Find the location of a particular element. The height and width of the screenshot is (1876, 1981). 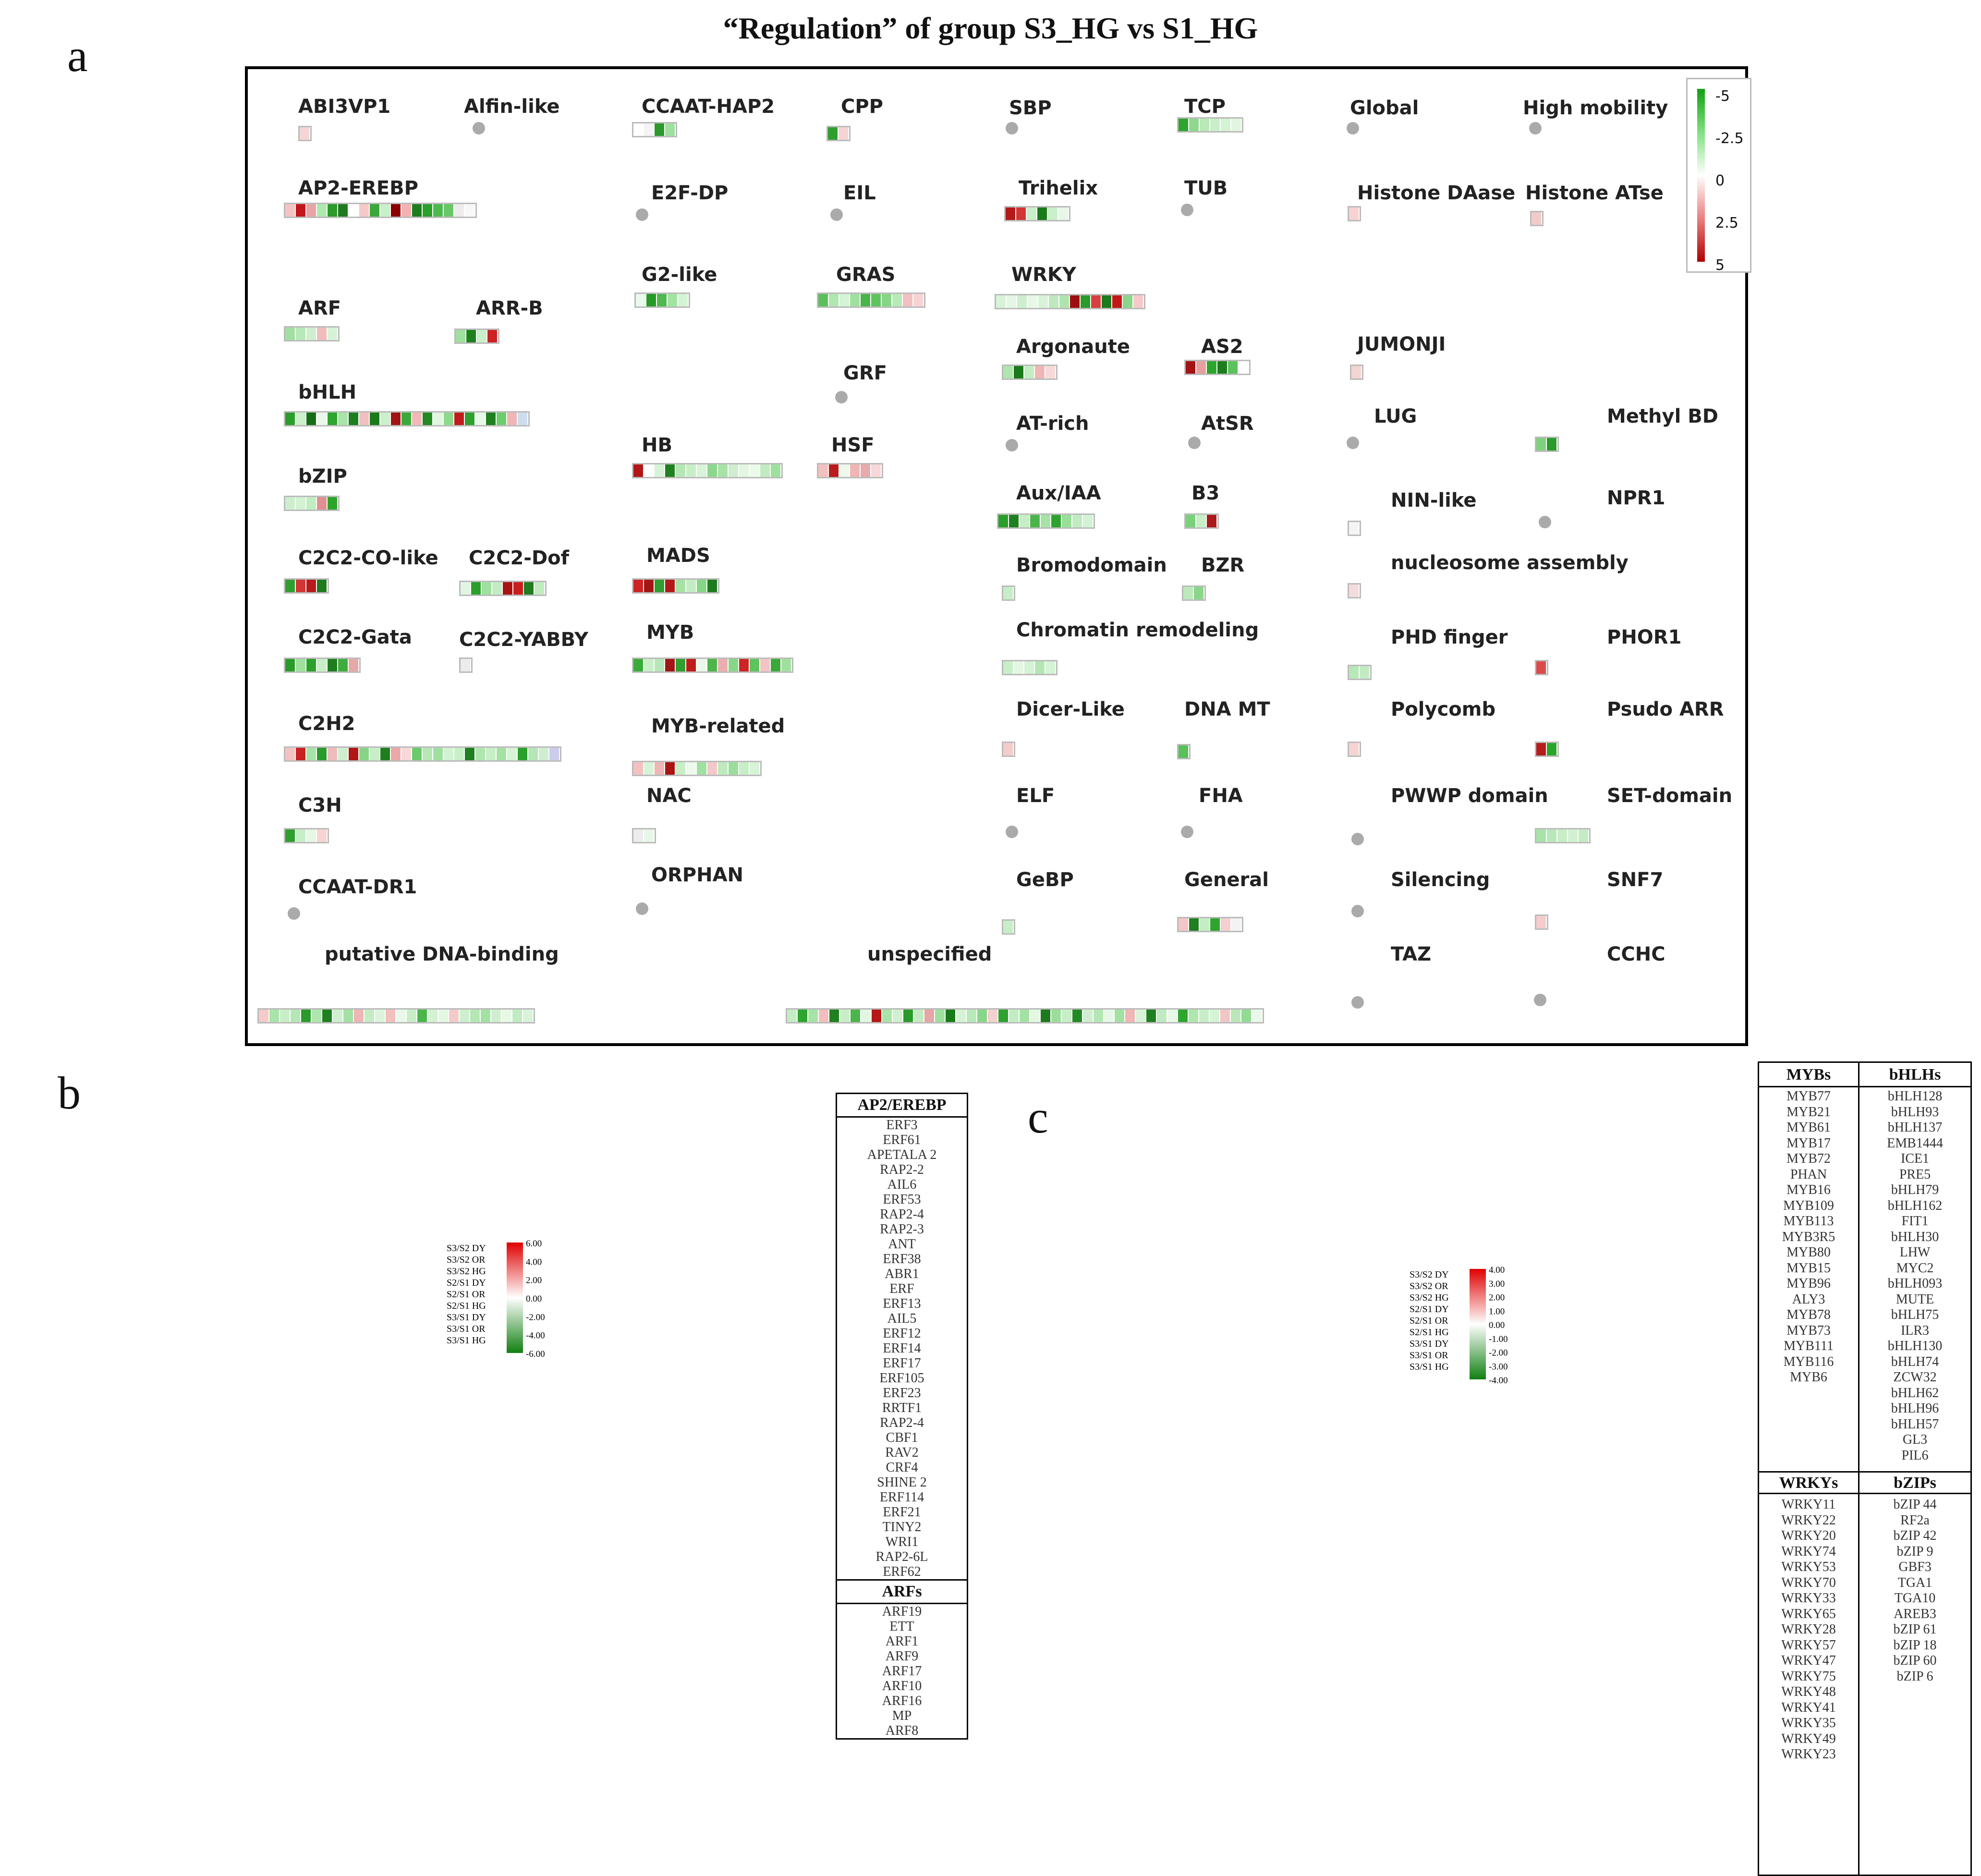

legend-row-label: S3/S2 HG is located at coordinates (1429, 1297).